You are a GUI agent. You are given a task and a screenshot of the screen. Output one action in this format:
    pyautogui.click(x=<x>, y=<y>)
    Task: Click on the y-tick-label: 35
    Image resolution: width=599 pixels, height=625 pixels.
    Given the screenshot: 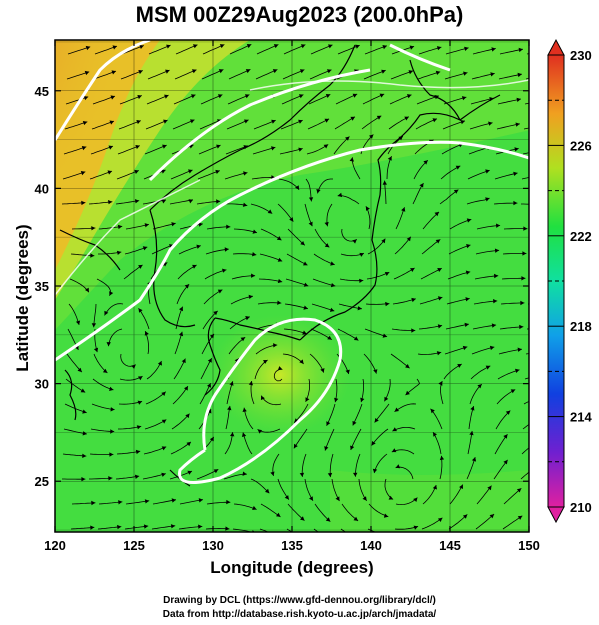 What is the action you would take?
    pyautogui.click(x=42, y=286)
    